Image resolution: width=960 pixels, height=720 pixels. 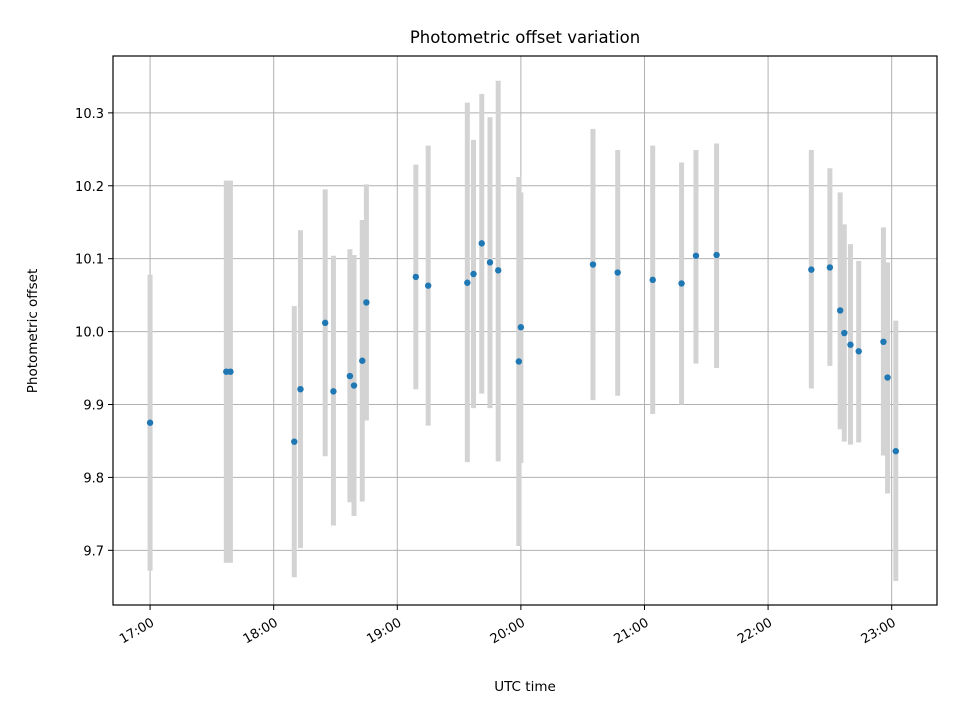 I want to click on x-tick-label: 21:00, so click(x=632, y=631).